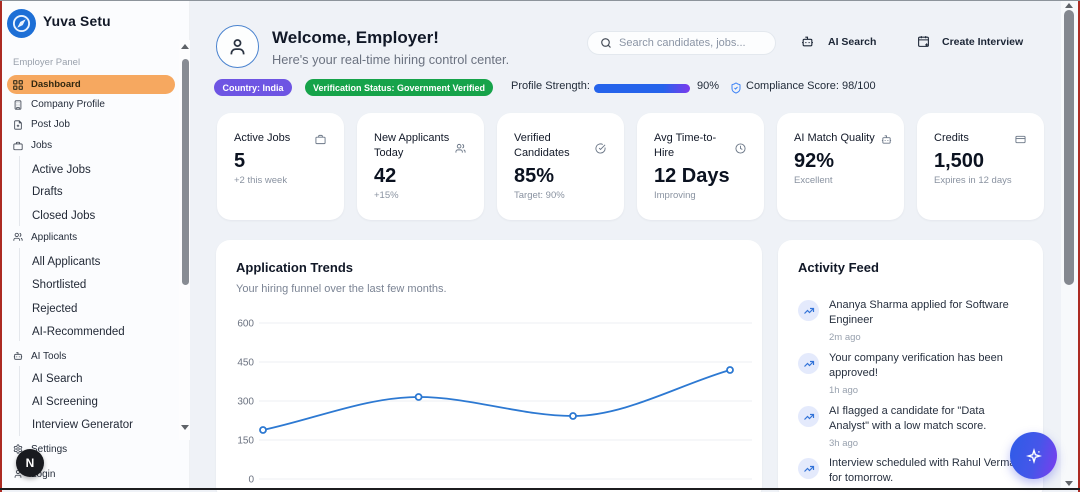 The image size is (1080, 492). What do you see at coordinates (245, 363) in the screenshot?
I see `svg-text: 450` at bounding box center [245, 363].